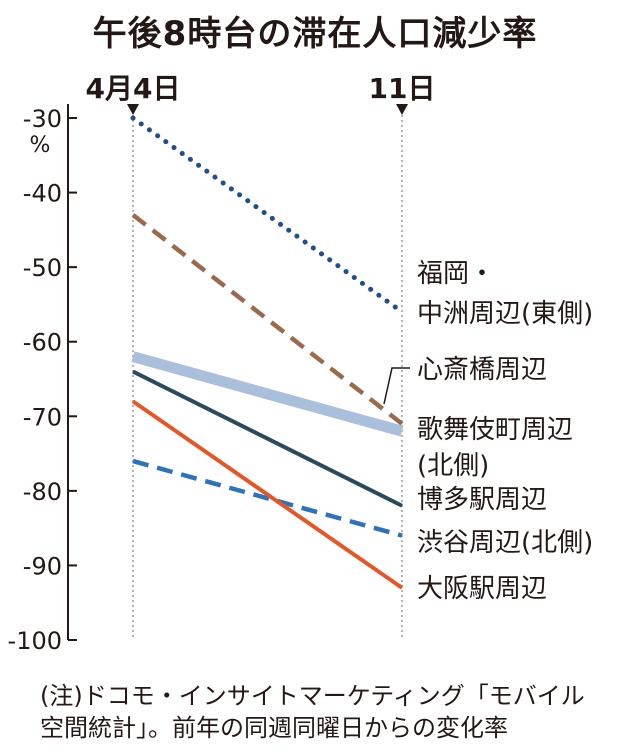 The height and width of the screenshot is (751, 630). I want to click on series-label: (北側), so click(453, 466).